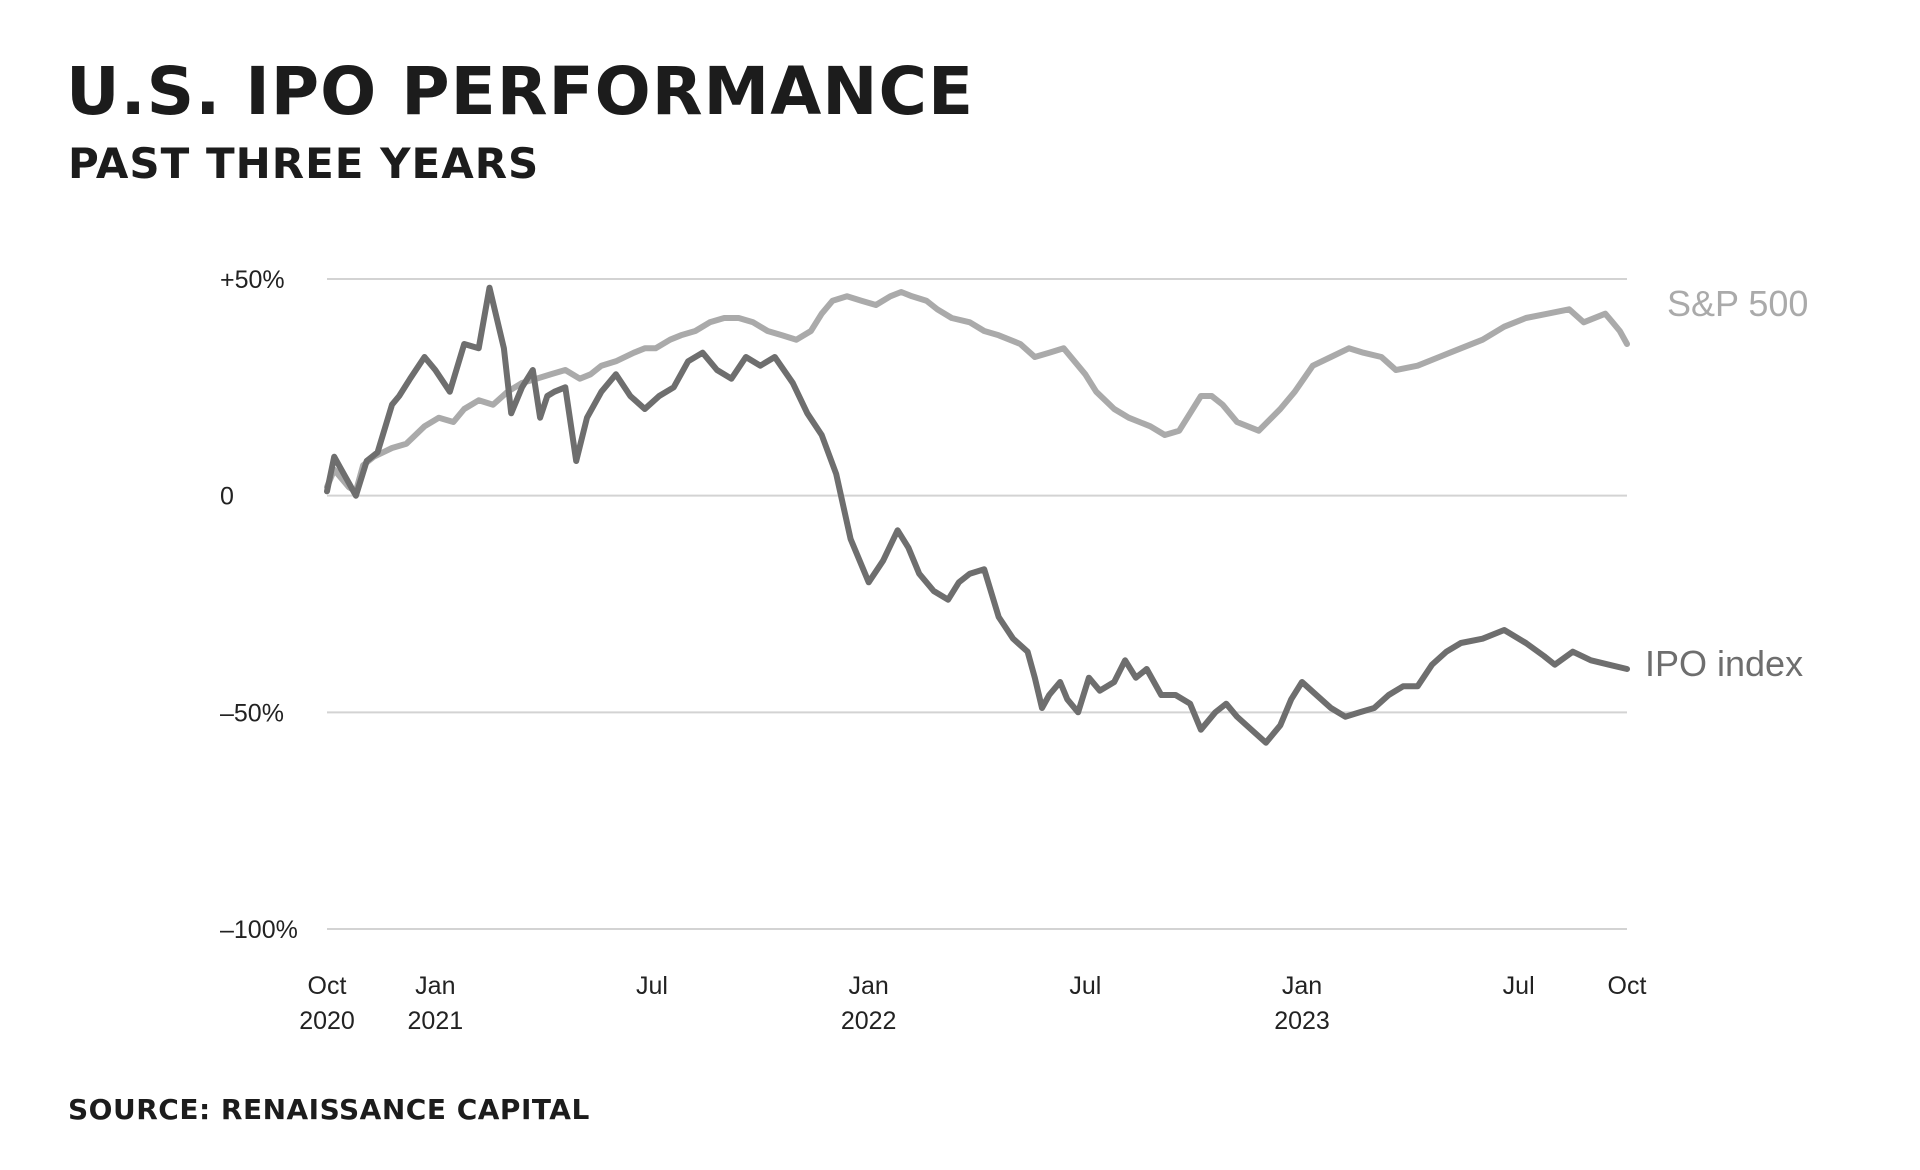 Image resolution: width=1920 pixels, height=1170 pixels. What do you see at coordinates (520, 91) in the screenshot?
I see `chart-title: U.S. IPO Performance` at bounding box center [520, 91].